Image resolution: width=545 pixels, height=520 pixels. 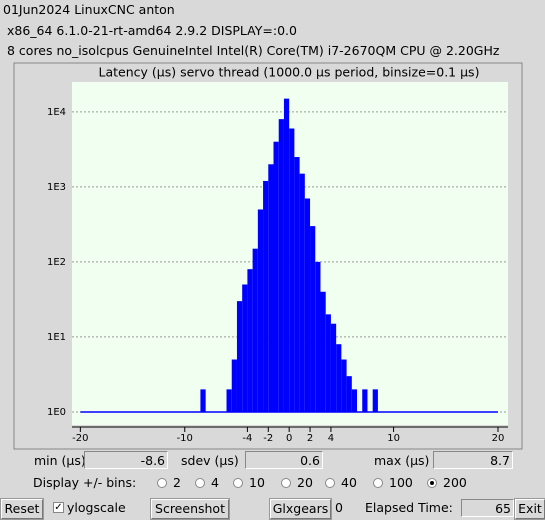 I want to click on x-tick-label: -4, so click(x=247, y=438).